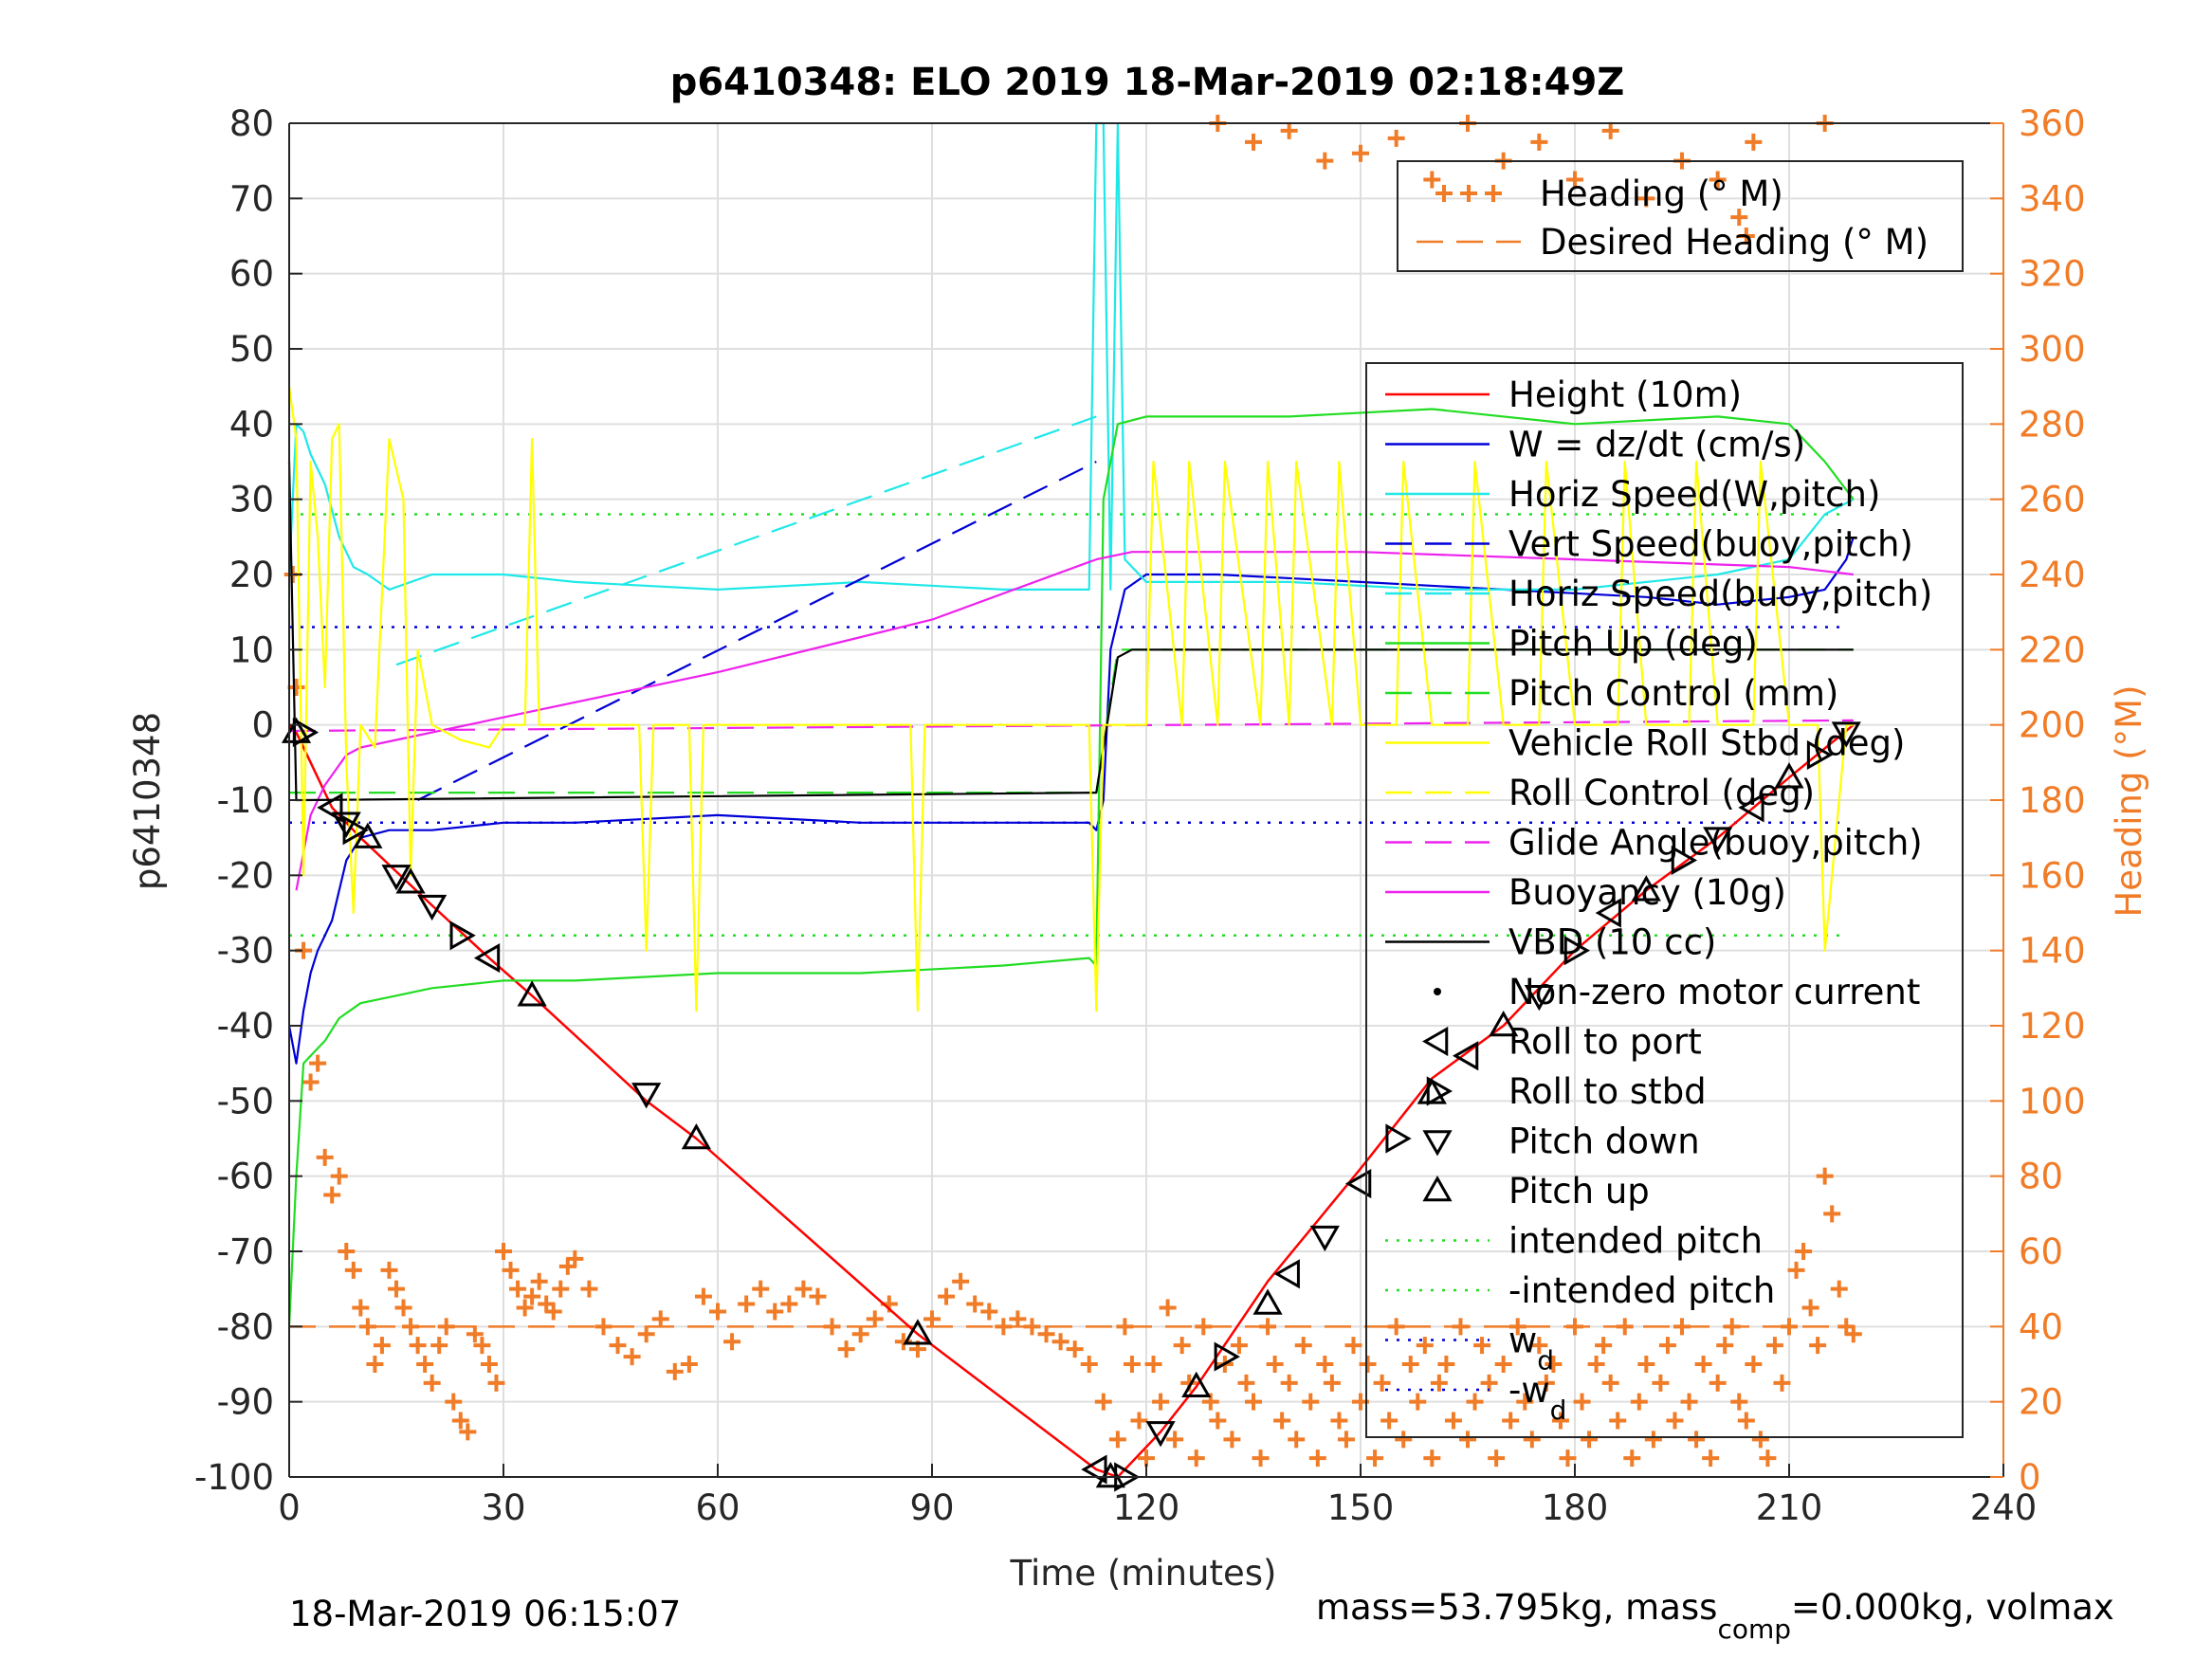 The image size is (2212, 1659). What do you see at coordinates (1661, 193) in the screenshot?
I see `legend-label: Heading (° M)` at bounding box center [1661, 193].